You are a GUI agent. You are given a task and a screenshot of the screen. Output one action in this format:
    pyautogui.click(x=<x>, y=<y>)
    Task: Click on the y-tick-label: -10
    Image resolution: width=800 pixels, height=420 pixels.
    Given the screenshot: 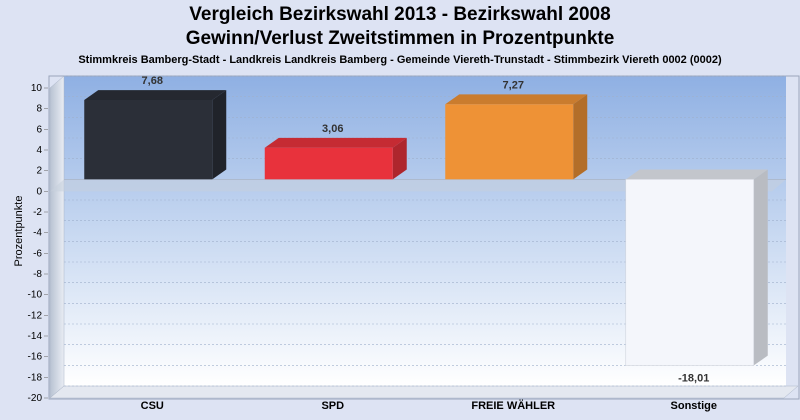 What is the action you would take?
    pyautogui.click(x=35, y=295)
    